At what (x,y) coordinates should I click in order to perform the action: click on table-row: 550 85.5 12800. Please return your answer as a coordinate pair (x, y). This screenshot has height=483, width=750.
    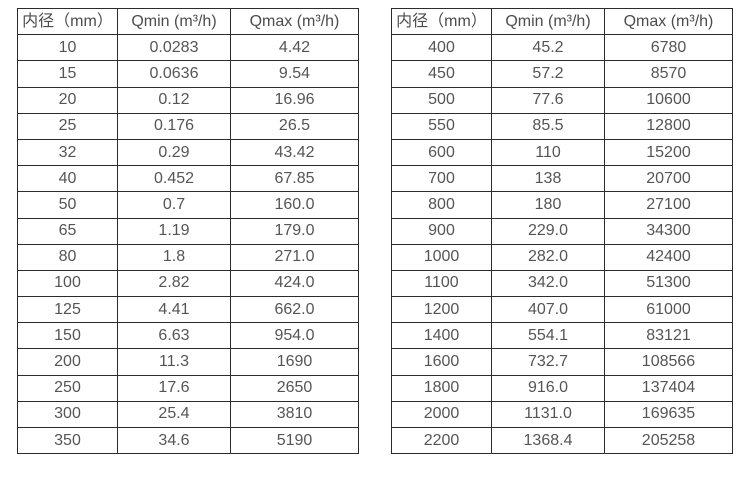
    Looking at the image, I should click on (562, 126).